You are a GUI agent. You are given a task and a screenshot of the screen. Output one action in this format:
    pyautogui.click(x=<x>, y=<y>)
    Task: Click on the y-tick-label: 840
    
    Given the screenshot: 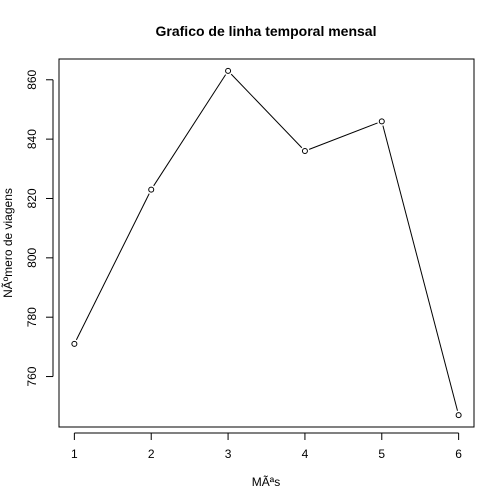 What is the action you would take?
    pyautogui.click(x=32, y=139)
    